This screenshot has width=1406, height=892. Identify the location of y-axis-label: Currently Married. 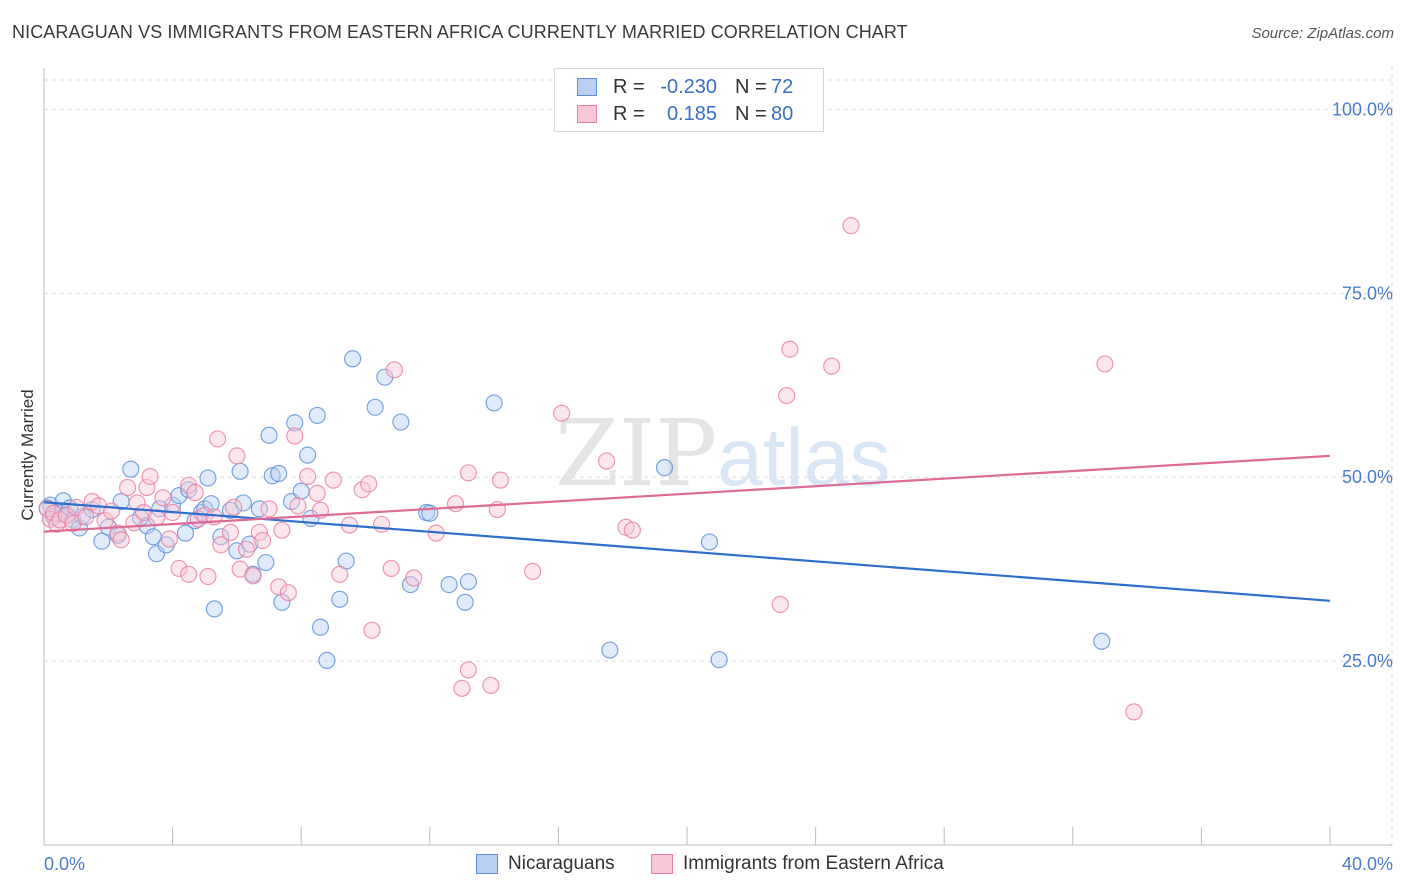
(27, 455).